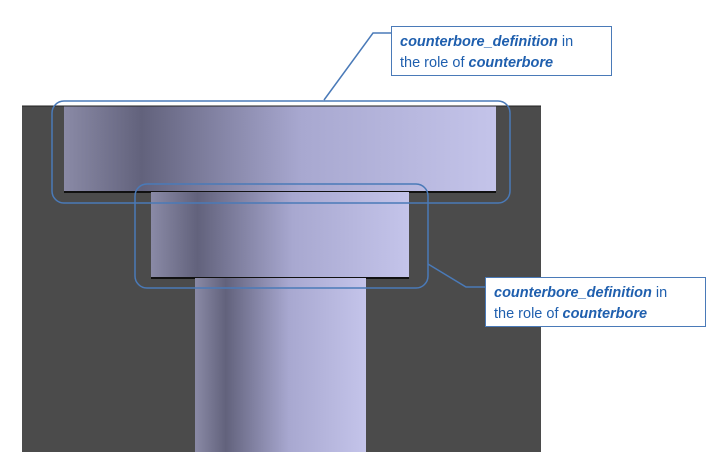 The width and height of the screenshot is (717, 476). I want to click on lower-counterbore-highlight, so click(281, 236).